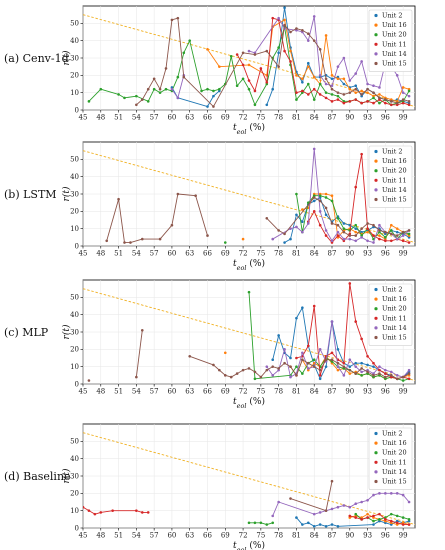 The width and height of the screenshot is (445, 550). I want to click on x-tick-label: 45, so click(83, 392).